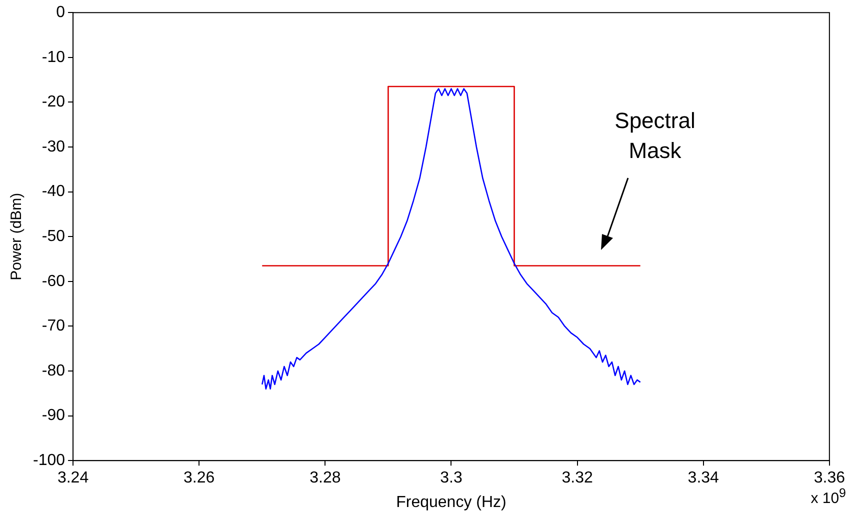 The width and height of the screenshot is (848, 514). What do you see at coordinates (828, 496) in the screenshot?
I see `text: x 10$^{9}$` at bounding box center [828, 496].